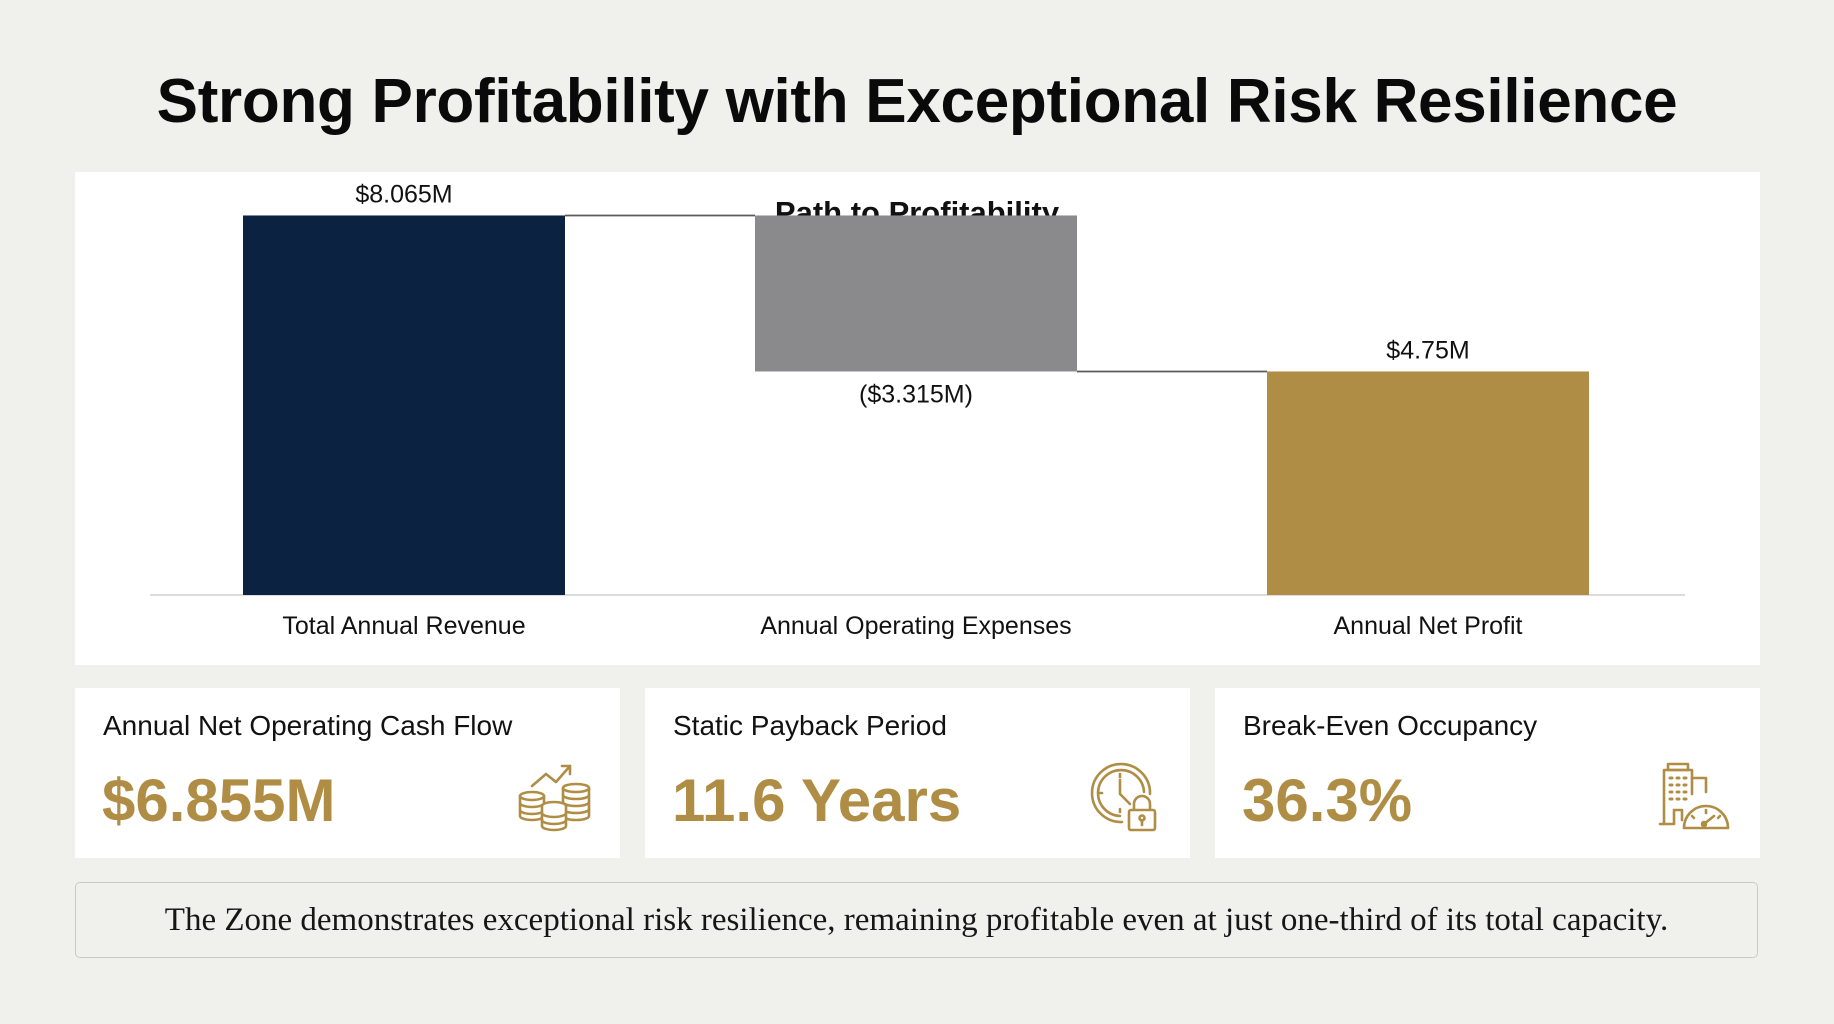 The width and height of the screenshot is (1834, 1024). What do you see at coordinates (1428, 483) in the screenshot?
I see `bar-annual-net-profit` at bounding box center [1428, 483].